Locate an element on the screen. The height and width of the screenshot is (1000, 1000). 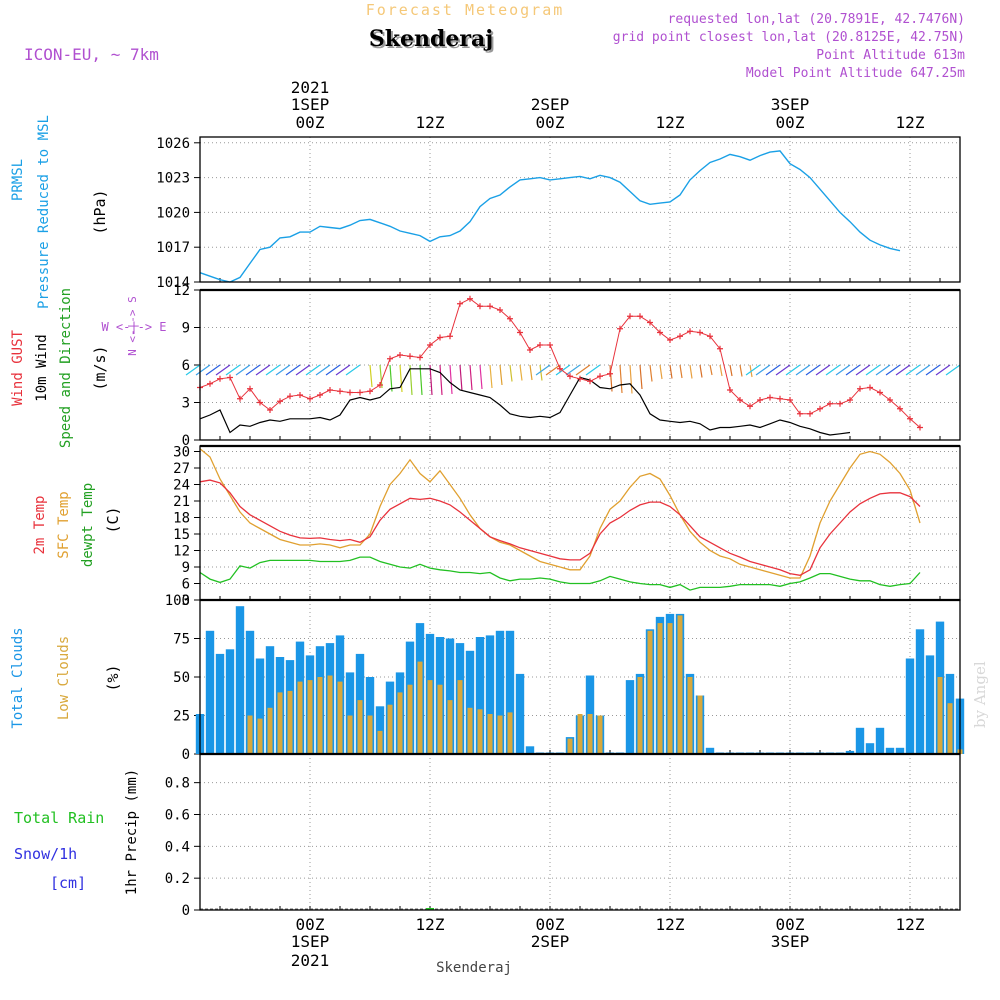
panel-wind: 0 3 6 9 12 is located at coordinates (566, 366).